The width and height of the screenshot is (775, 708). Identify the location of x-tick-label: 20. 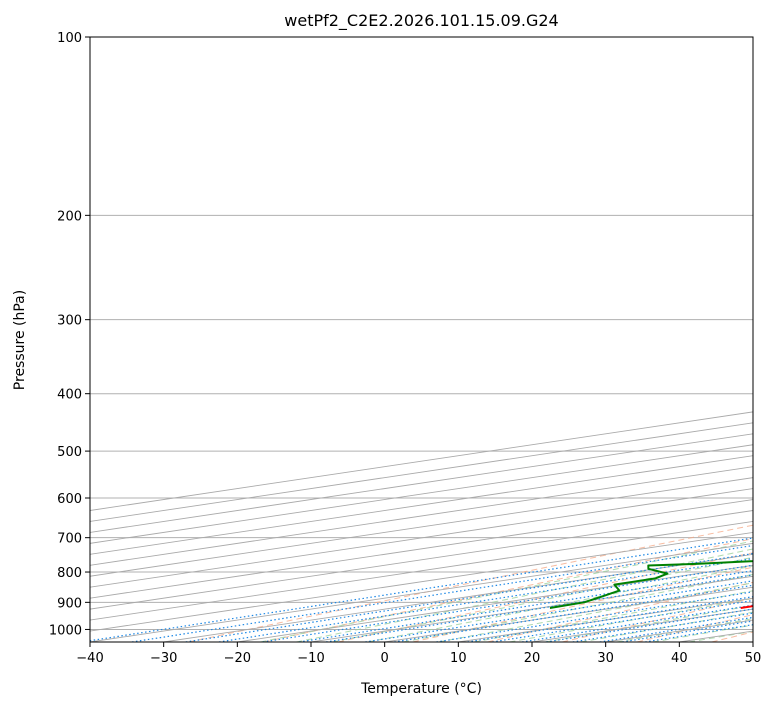
(532, 658).